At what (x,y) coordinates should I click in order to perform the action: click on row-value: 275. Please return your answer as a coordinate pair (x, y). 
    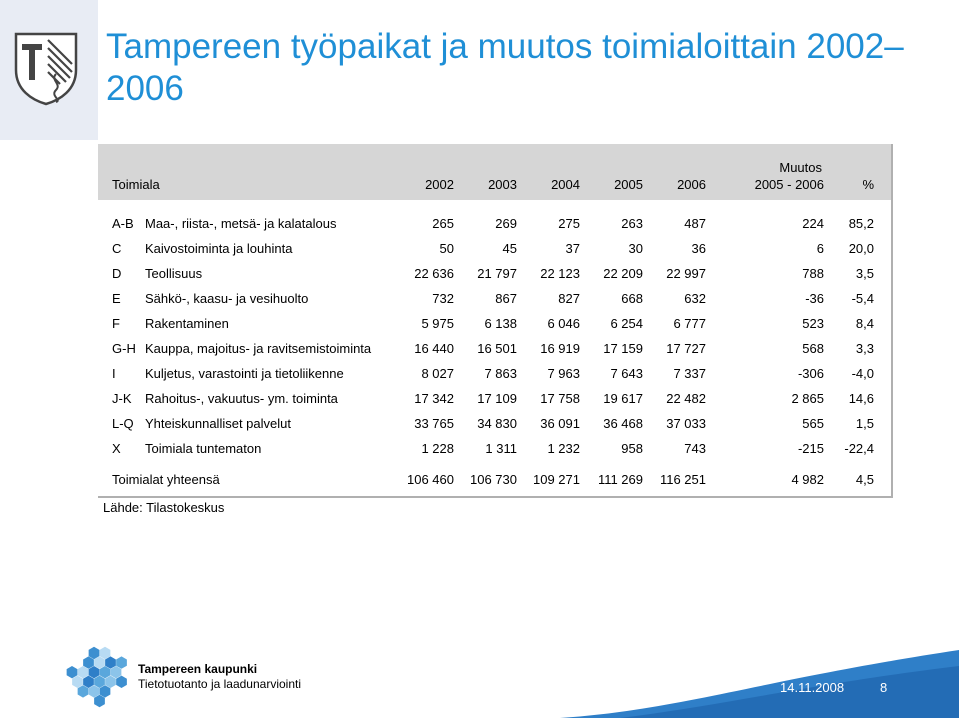
    Looking at the image, I should click on (569, 223).